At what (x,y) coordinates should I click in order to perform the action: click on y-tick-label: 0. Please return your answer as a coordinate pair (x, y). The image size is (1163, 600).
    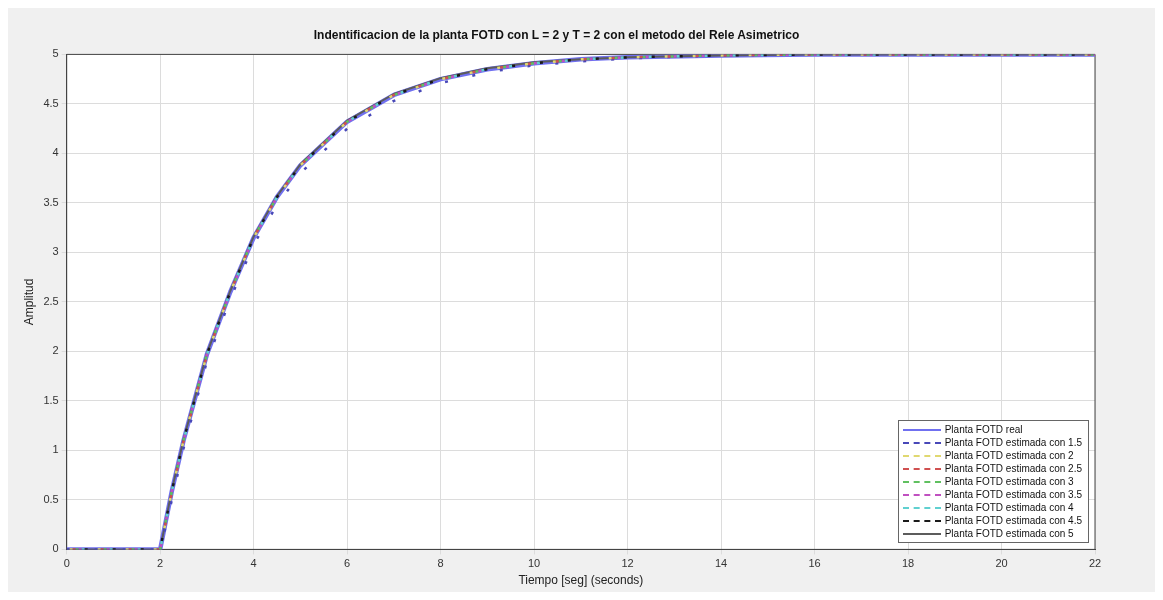
    Looking at the image, I should click on (55, 548).